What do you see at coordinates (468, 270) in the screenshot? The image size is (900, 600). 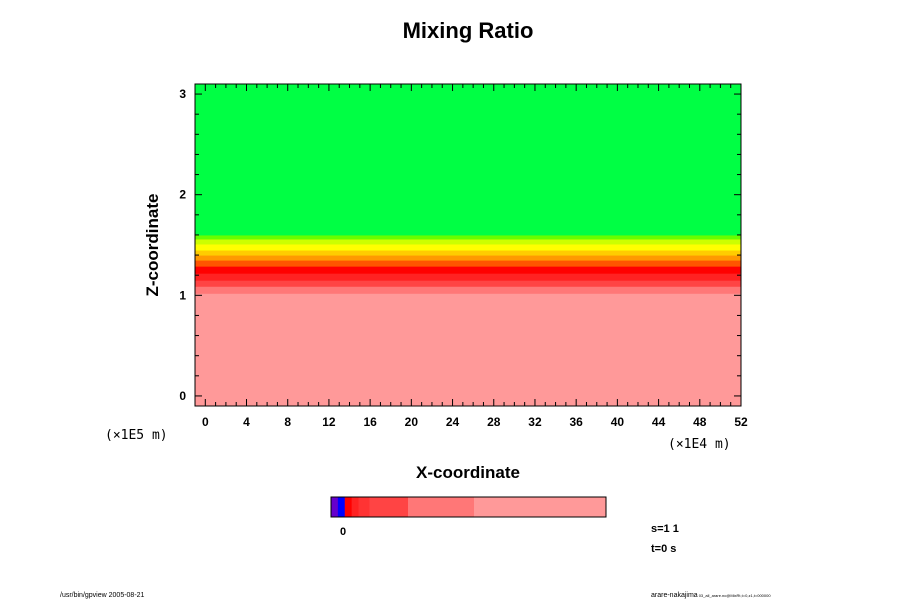 I see `field-band-l2` at bounding box center [468, 270].